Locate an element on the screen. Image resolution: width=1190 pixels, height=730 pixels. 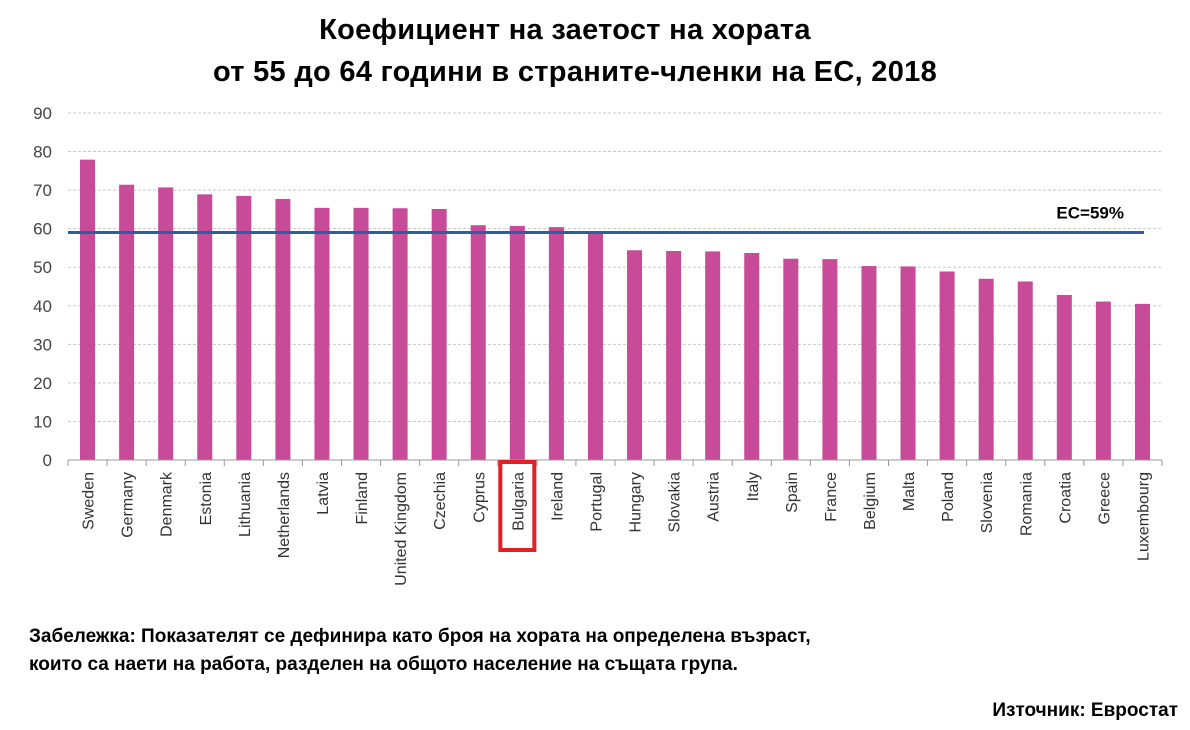
y-tick-label: 10 is located at coordinates (42, 421).